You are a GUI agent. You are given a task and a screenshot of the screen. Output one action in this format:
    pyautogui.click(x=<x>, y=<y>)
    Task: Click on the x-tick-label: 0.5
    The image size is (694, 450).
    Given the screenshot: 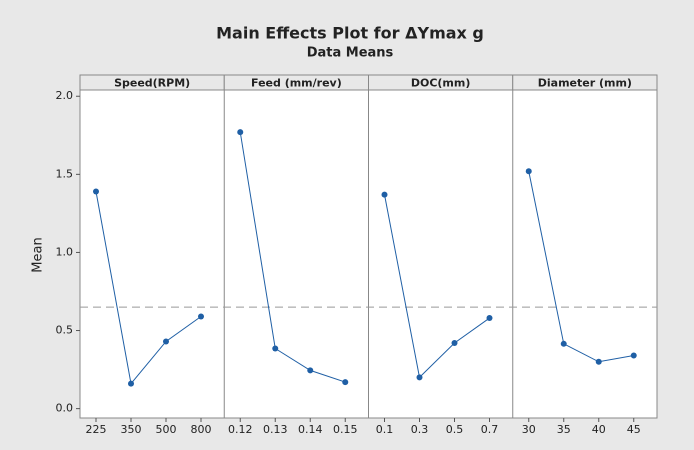 What is the action you would take?
    pyautogui.click(x=455, y=429)
    